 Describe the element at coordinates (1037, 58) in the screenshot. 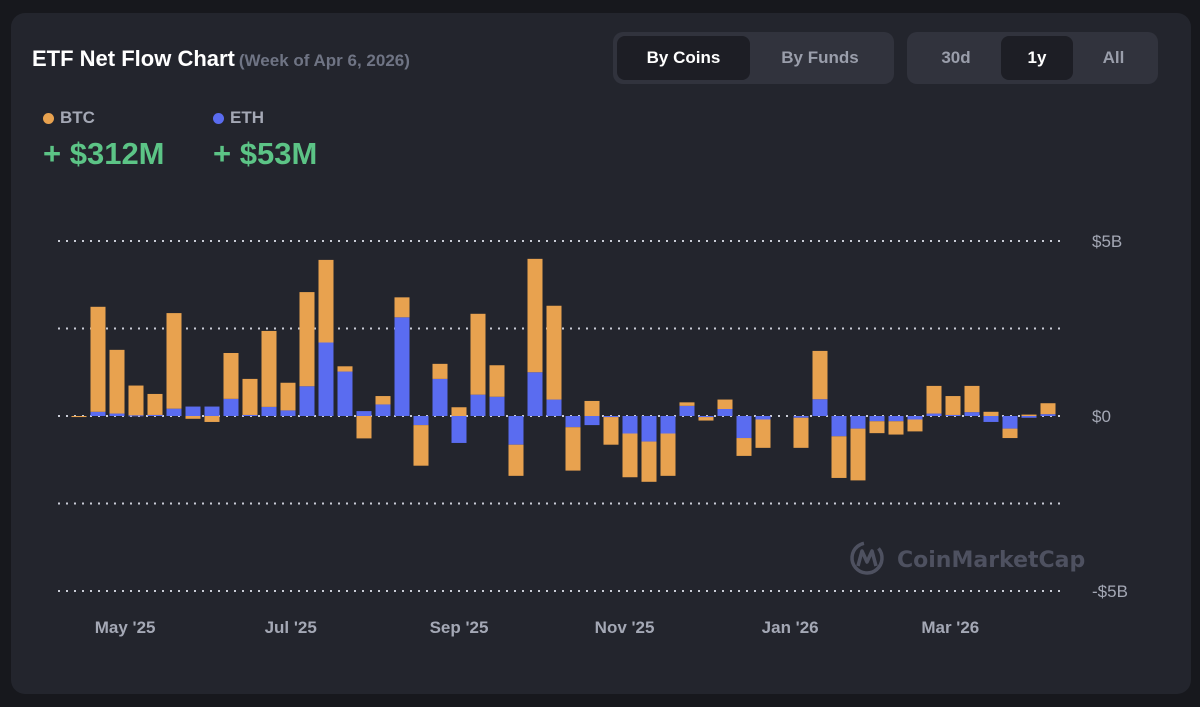

I see `range-1y-button: 1y` at that location.